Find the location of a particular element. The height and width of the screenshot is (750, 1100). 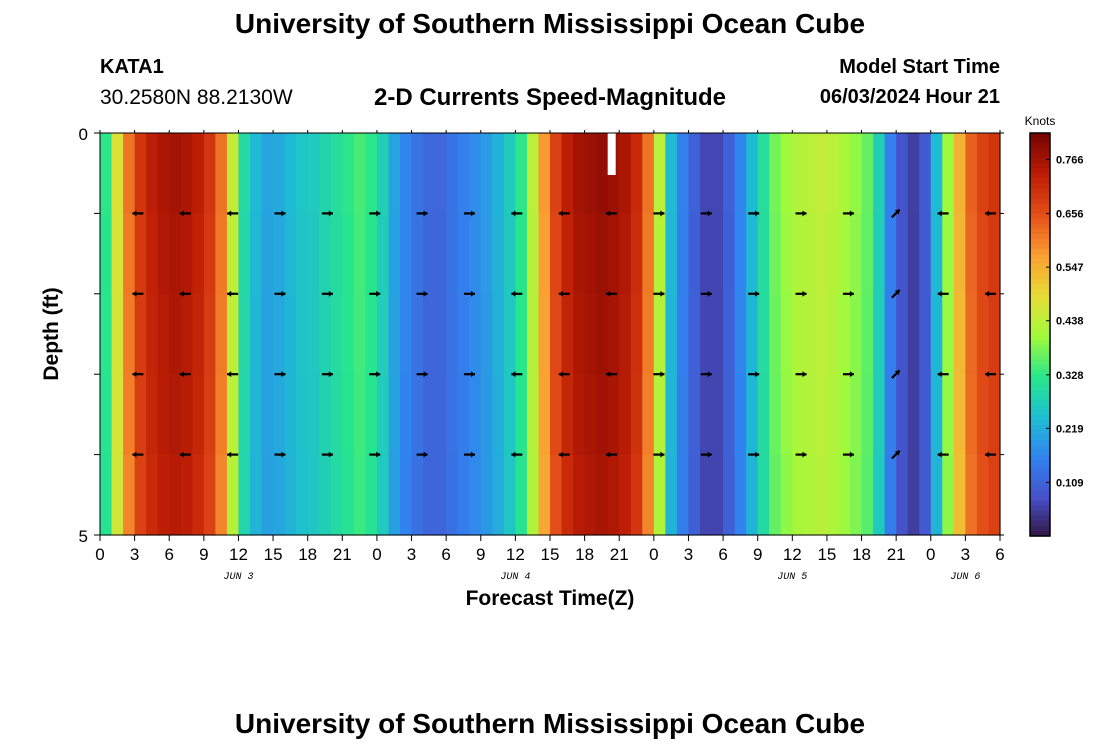

x-tick-label: 0 is located at coordinates (376, 554).